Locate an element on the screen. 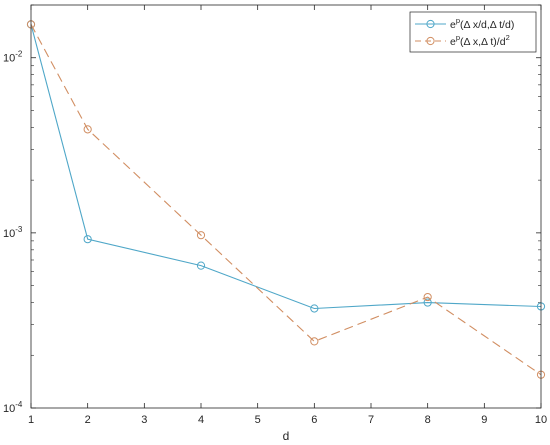 The height and width of the screenshot is (445, 550). y-tick-label: 10⁻⁴ is located at coordinates (13, 407).